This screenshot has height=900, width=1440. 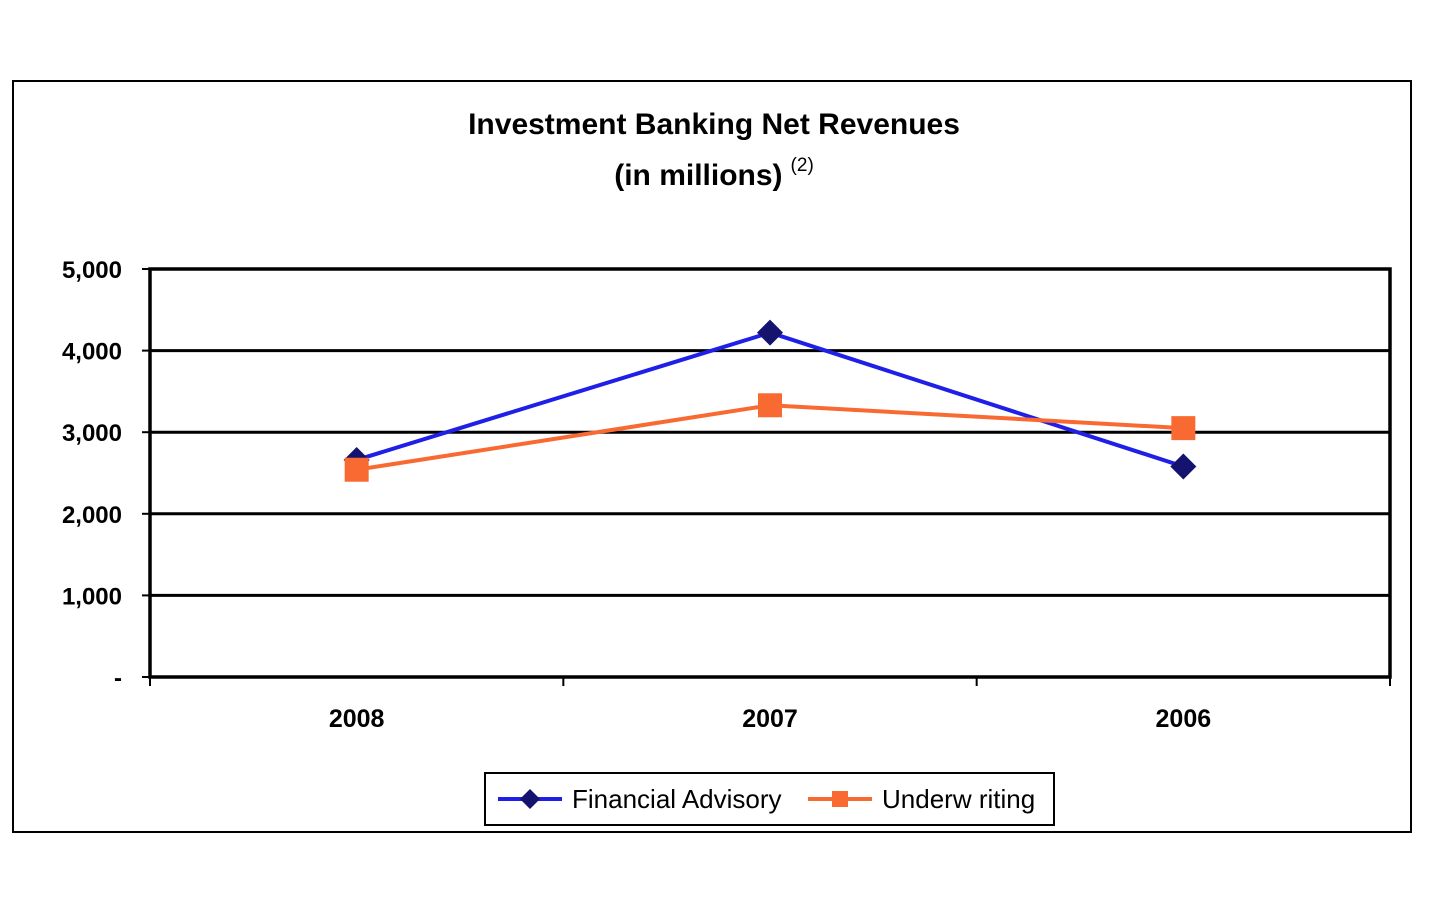 What do you see at coordinates (92, 270) in the screenshot?
I see `y-tick-label: 5,000` at bounding box center [92, 270].